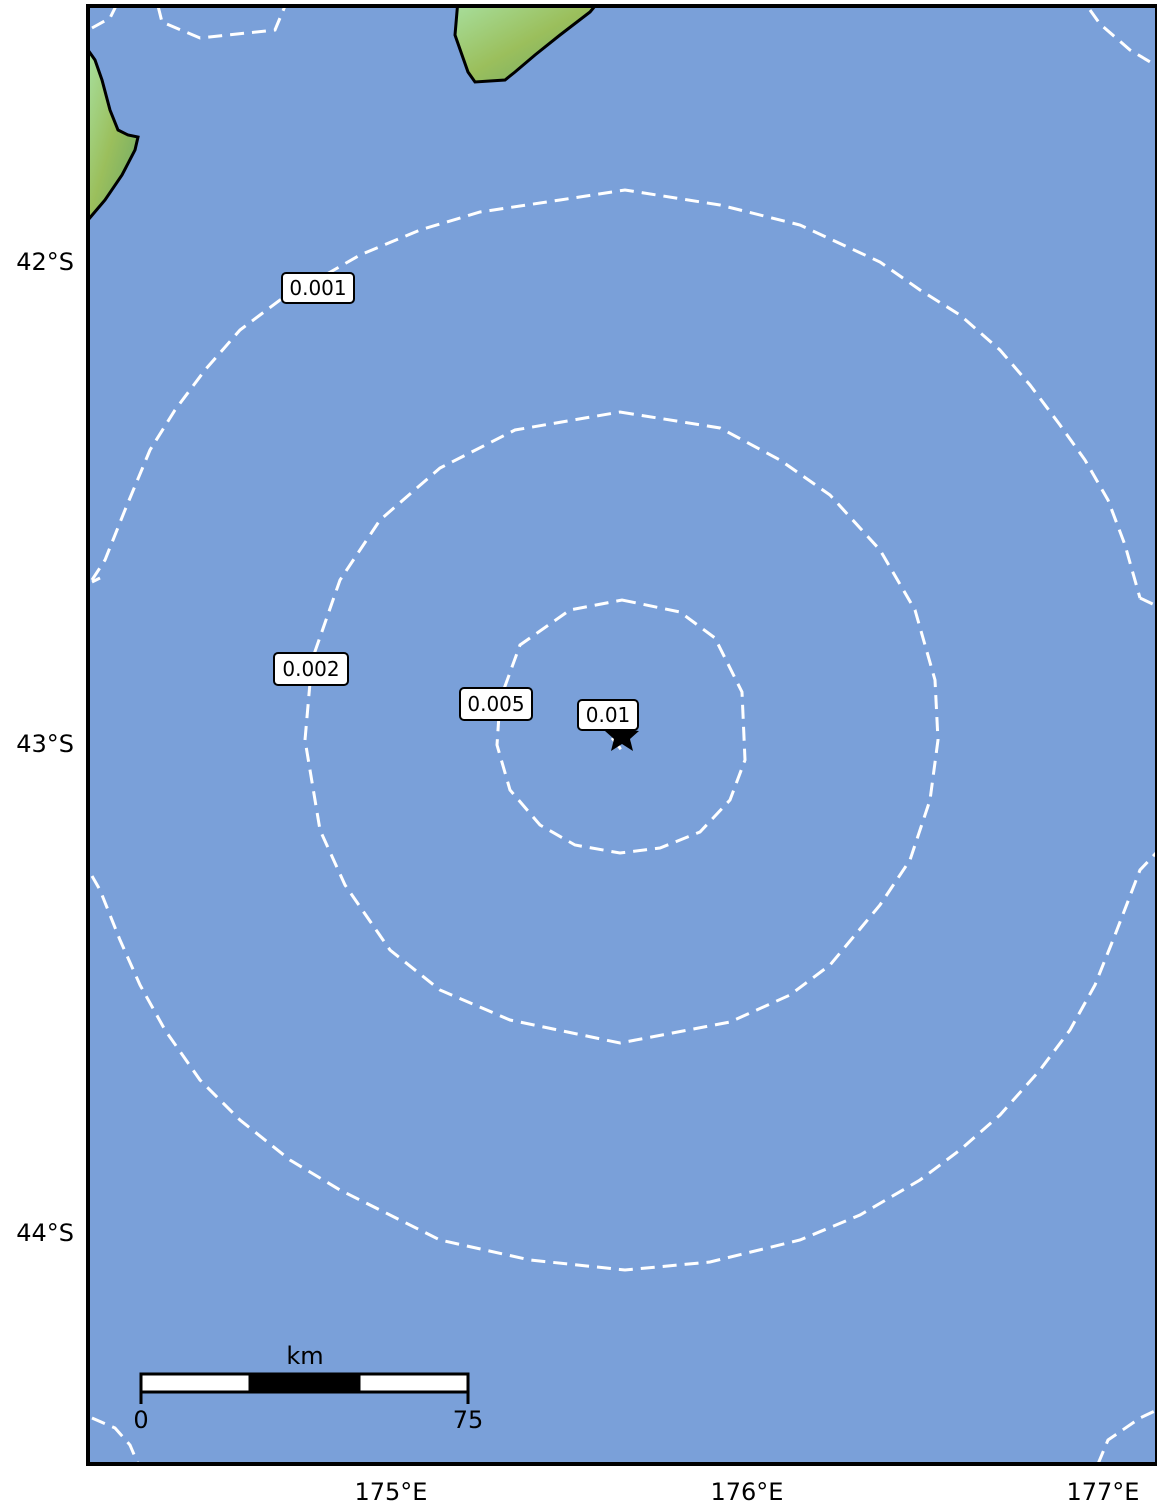 Image resolution: width=1157 pixels, height=1505 pixels. Describe the element at coordinates (391, 1491) in the screenshot. I see `lon-tick-175: 175°E` at that location.